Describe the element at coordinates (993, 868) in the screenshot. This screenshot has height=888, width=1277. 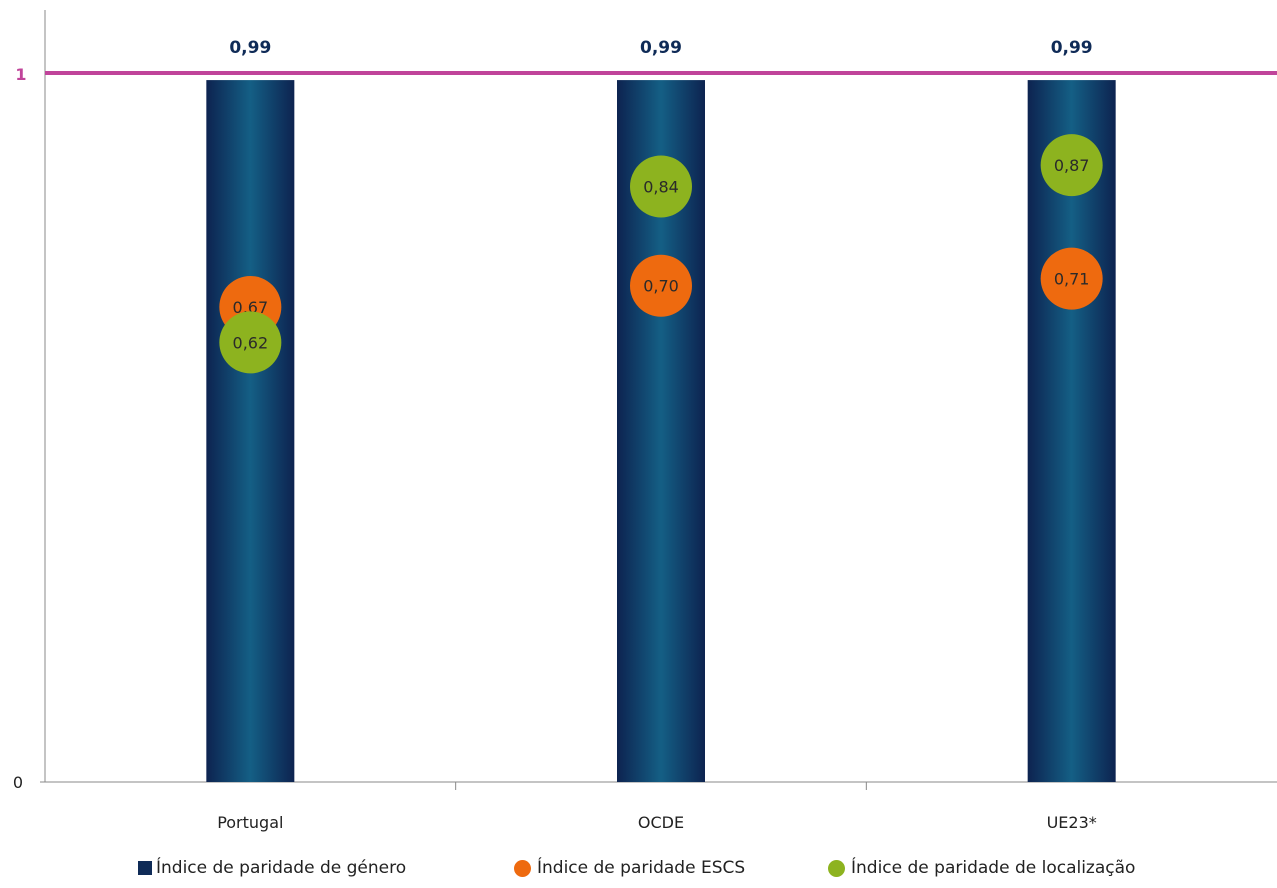
I see `legend-label-localizacao: Índice de paridade de localização` at that location.